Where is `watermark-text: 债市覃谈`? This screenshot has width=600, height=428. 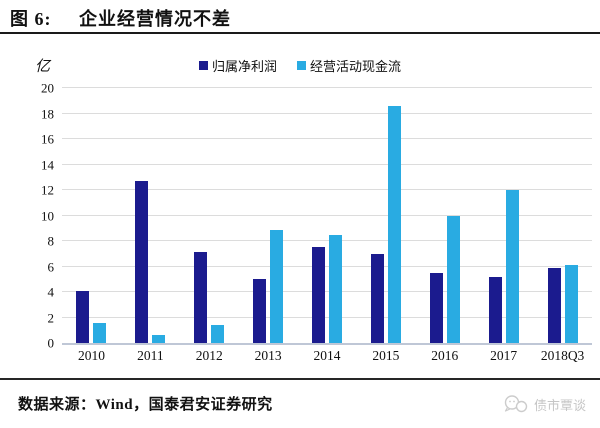 watermark-text: 债市覃谈 is located at coordinates (559, 405).